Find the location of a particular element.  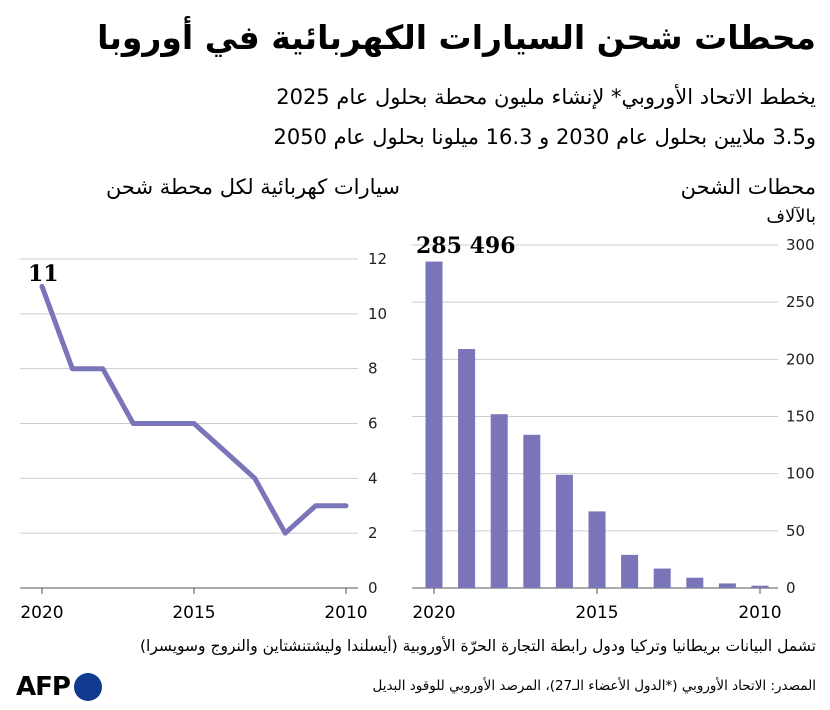

bar-chart-x-tick: 2020 is located at coordinates (433, 613).